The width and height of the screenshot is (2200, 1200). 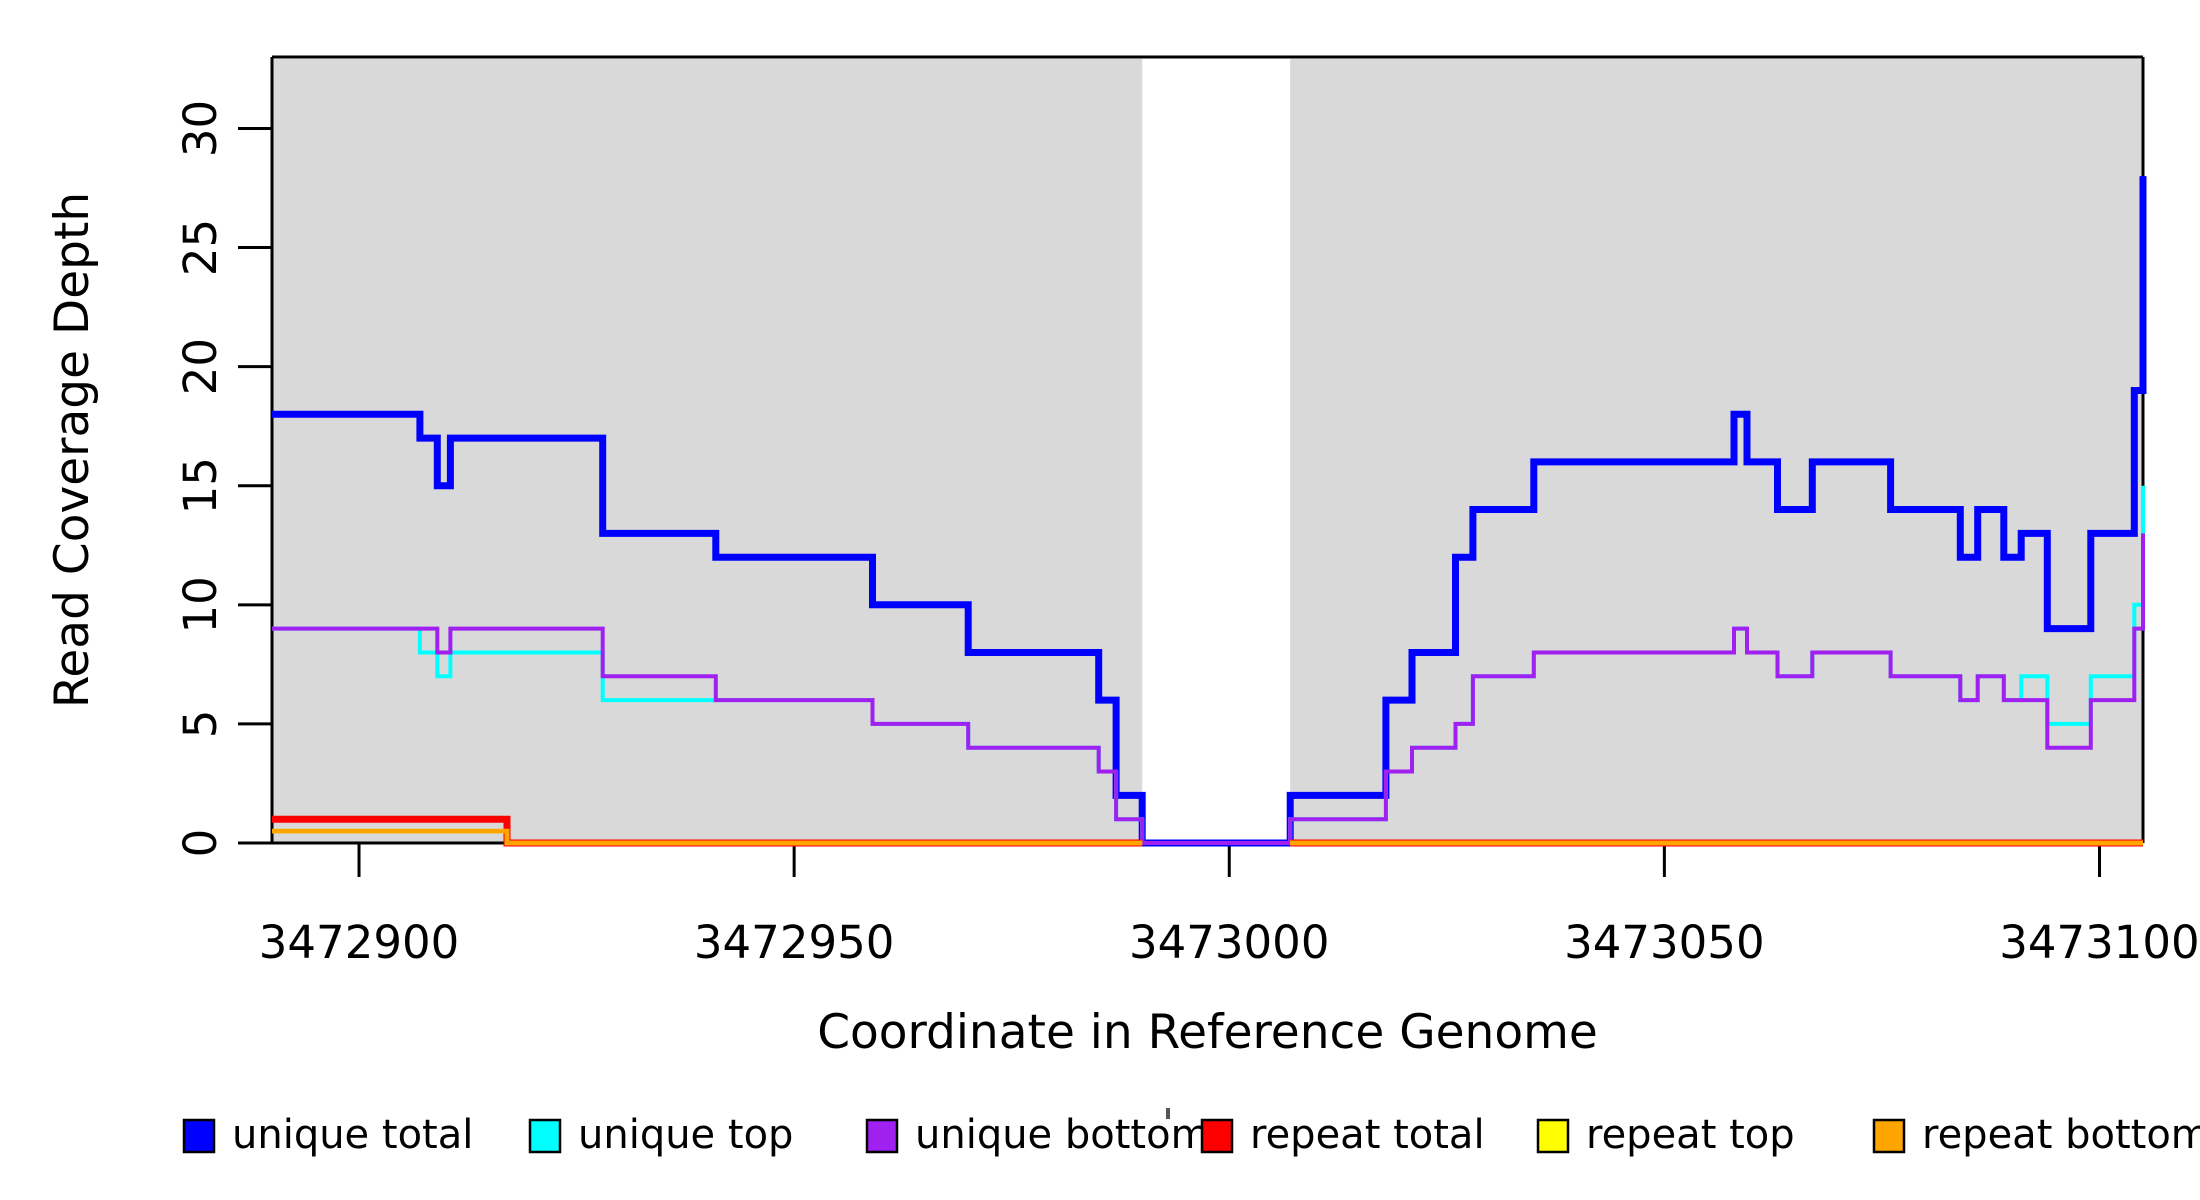 I want to click on legend-item-repeat-bottom: repeat bottom, so click(x=2036, y=1135).